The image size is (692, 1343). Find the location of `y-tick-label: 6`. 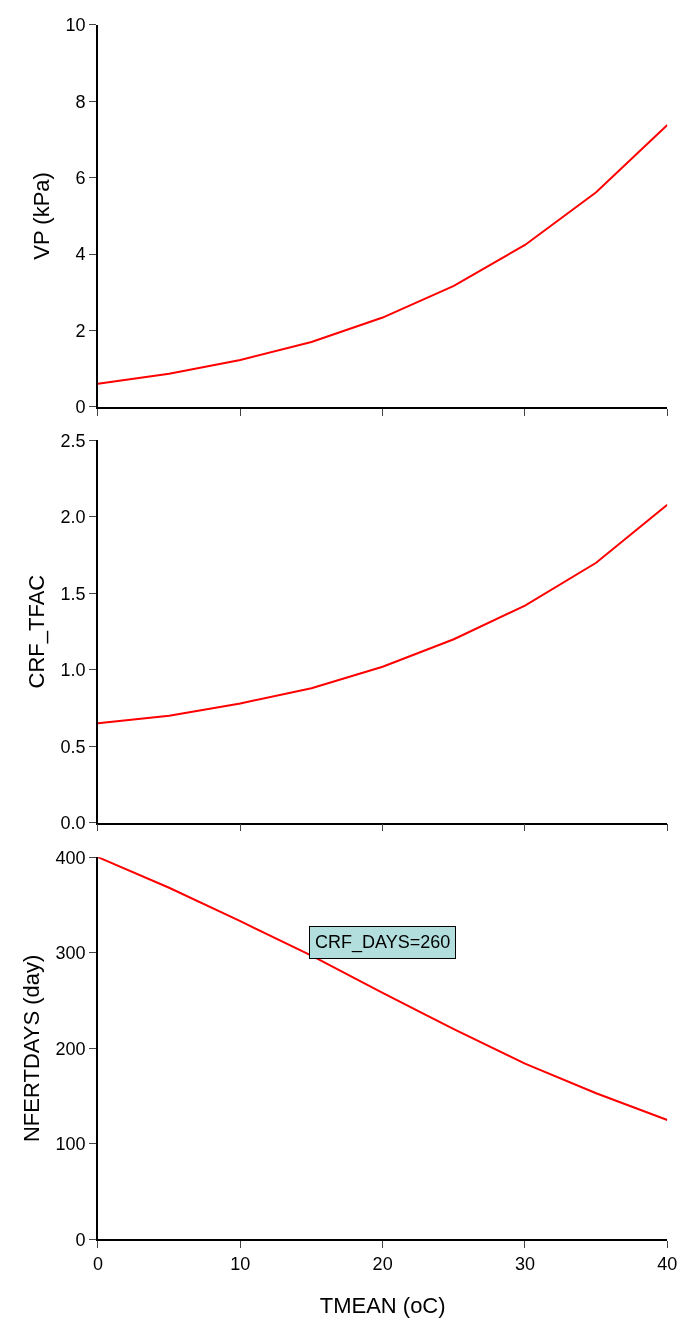

y-tick-label: 6 is located at coordinates (80, 177).